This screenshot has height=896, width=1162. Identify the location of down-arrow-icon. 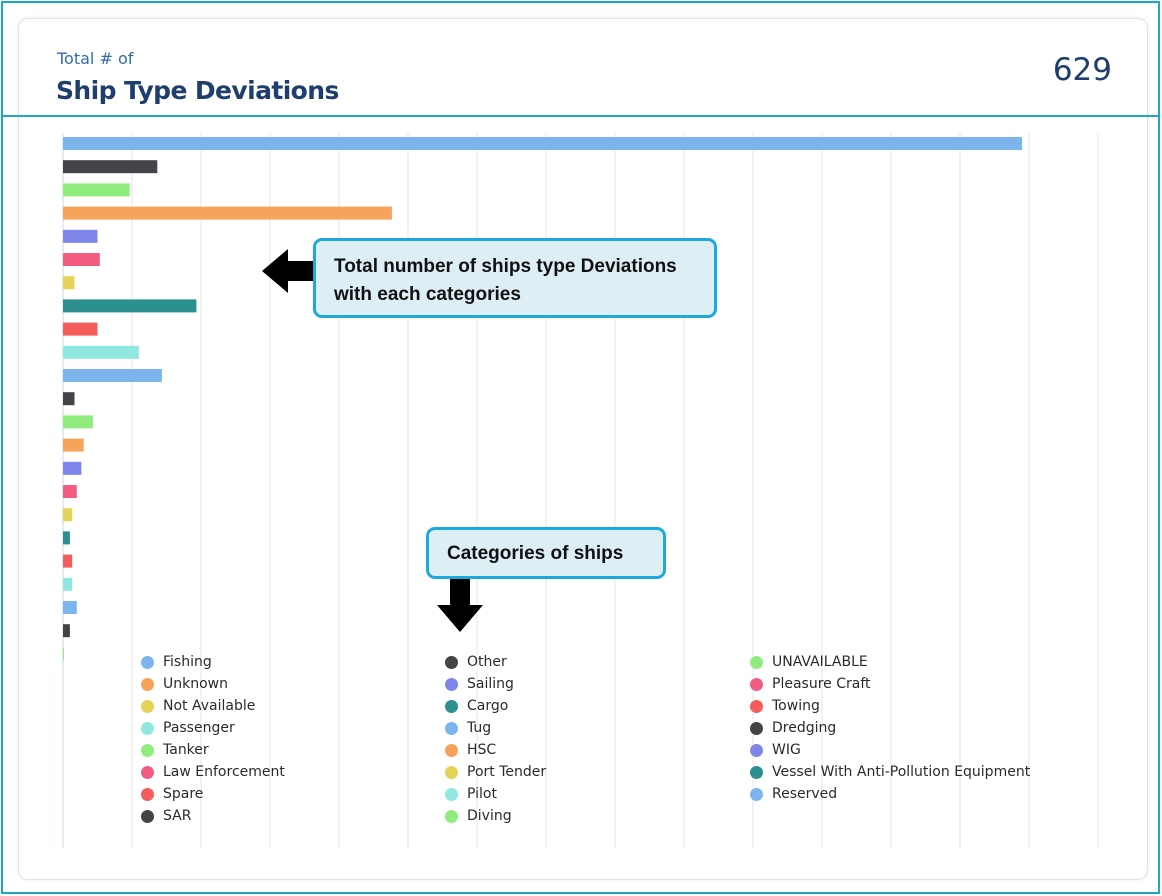
(460, 604).